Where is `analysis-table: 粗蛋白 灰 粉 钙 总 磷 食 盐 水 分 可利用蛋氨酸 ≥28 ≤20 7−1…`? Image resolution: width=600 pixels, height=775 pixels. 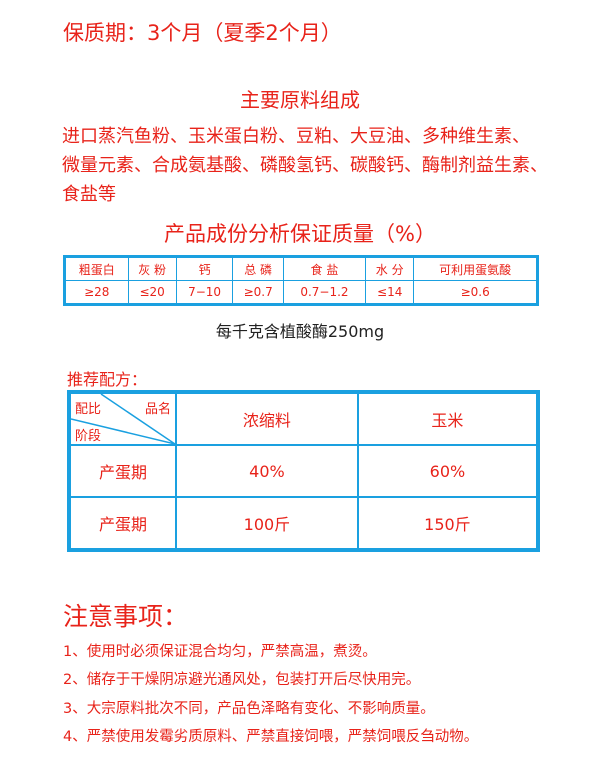
analysis-table: 粗蛋白 灰 粉 钙 总 磷 食 盐 水 分 可利用蛋氨酸 ≥28 ≤20 7−1… is located at coordinates (301, 280).